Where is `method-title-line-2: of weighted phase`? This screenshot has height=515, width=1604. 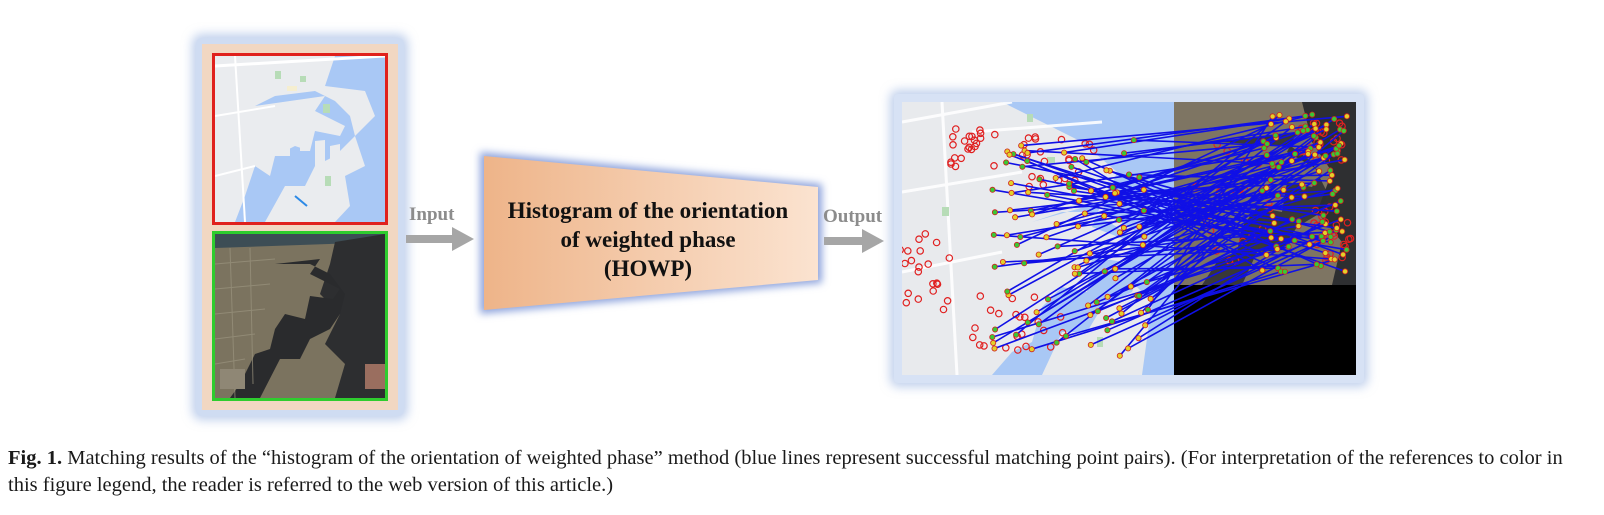 method-title-line-2: of weighted phase is located at coordinates (648, 239).